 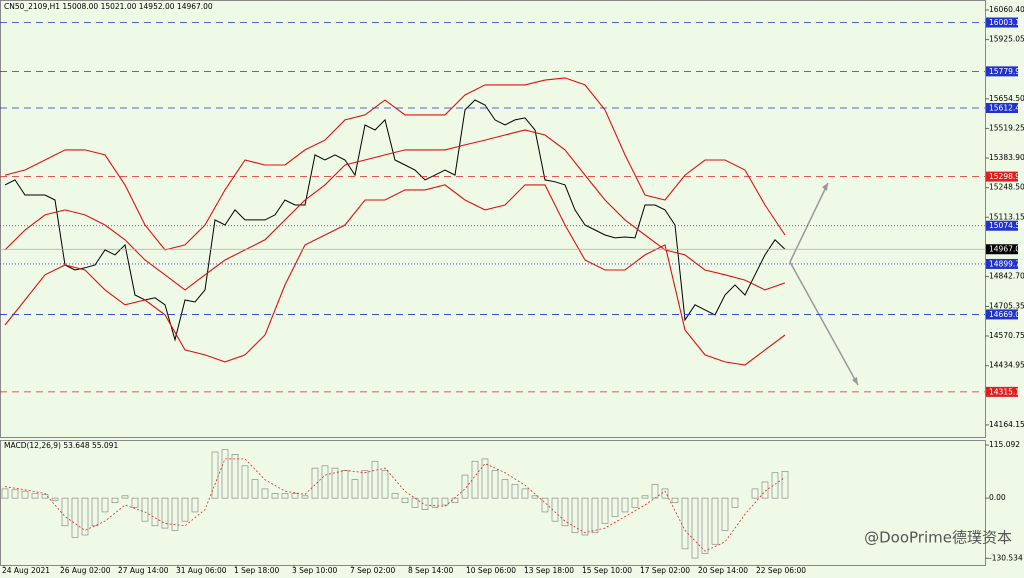 What do you see at coordinates (85, 570) in the screenshot?
I see `x-tick-label: 26 Aug 02:00` at bounding box center [85, 570].